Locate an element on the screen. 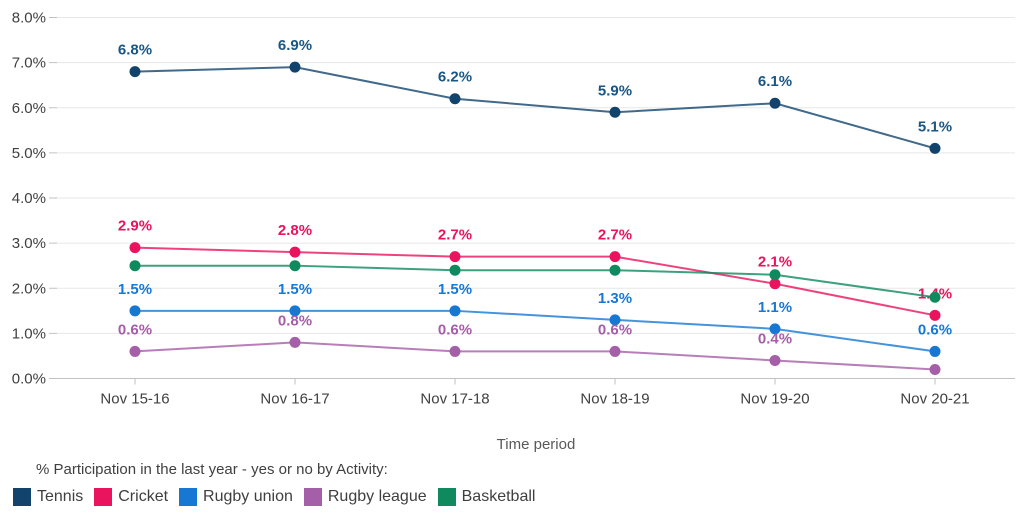  rugby-union-swatch-icon is located at coordinates (188, 497).